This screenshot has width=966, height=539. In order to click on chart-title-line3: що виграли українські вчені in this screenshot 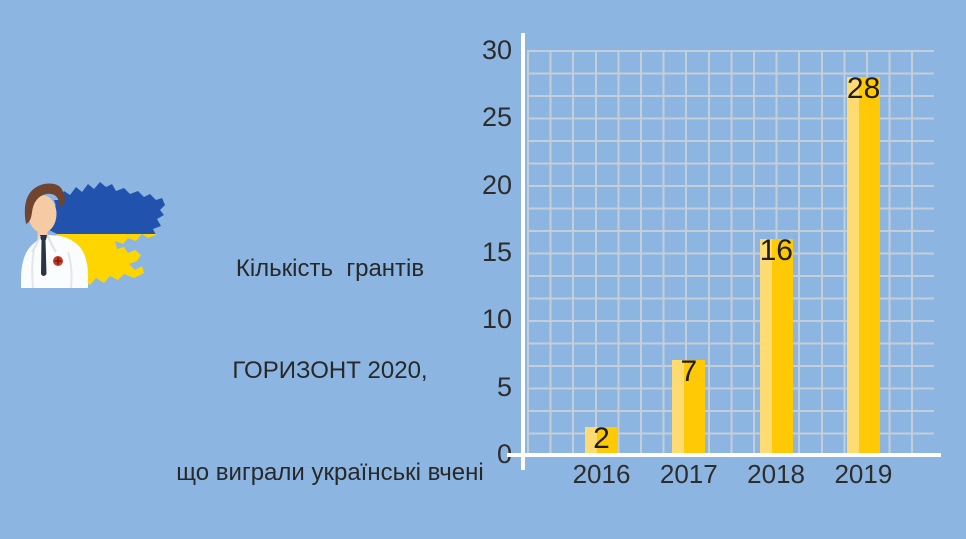, I will do `click(330, 472)`.